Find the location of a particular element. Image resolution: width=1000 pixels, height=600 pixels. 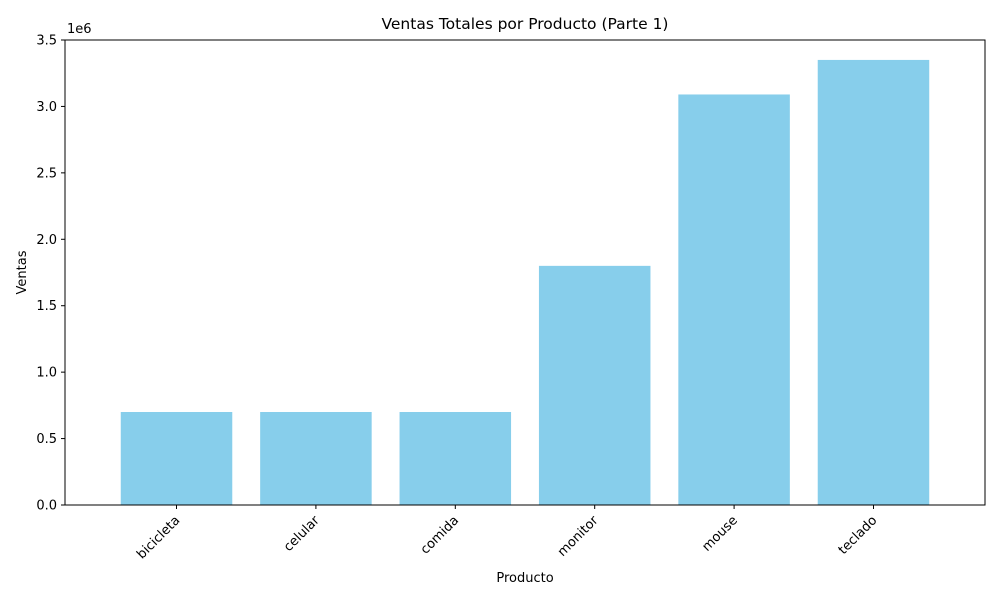

chart-title: Ventas Totales por Producto (Parte 1) is located at coordinates (525, 24).